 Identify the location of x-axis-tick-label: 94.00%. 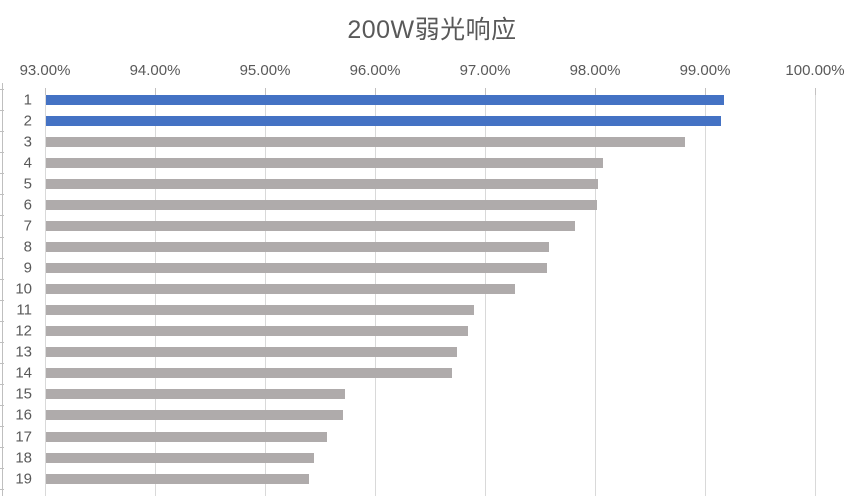
(155, 70).